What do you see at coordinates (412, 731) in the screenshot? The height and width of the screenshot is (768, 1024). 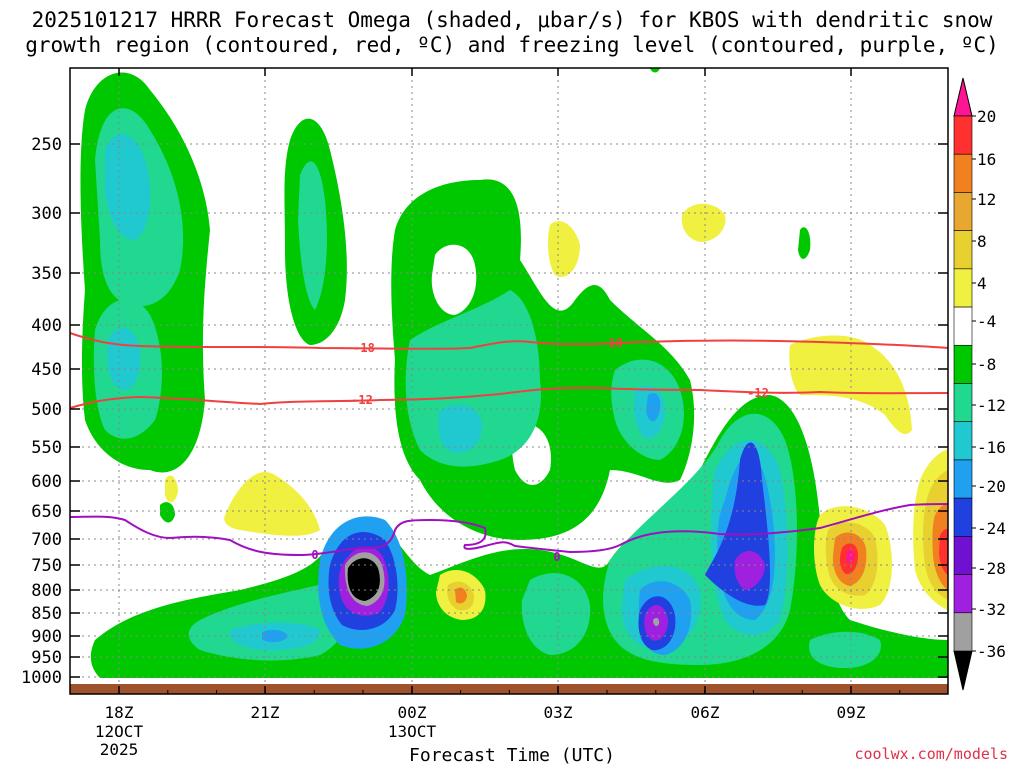 I see `x-tick-date: 13OCT` at bounding box center [412, 731].